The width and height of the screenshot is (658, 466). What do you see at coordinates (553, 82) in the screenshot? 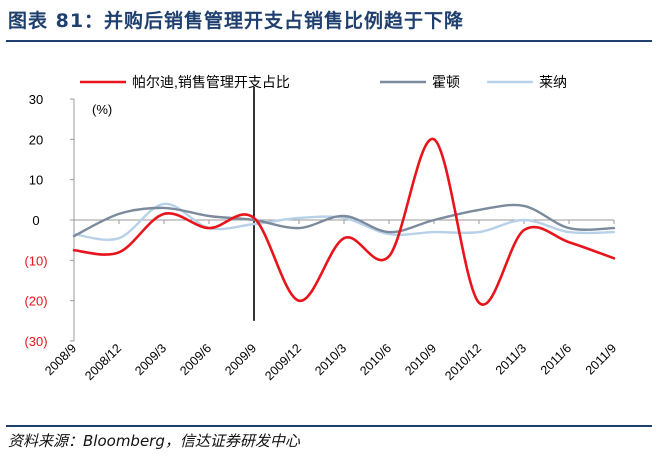
I see `legend-label: 莱纳` at bounding box center [553, 82].